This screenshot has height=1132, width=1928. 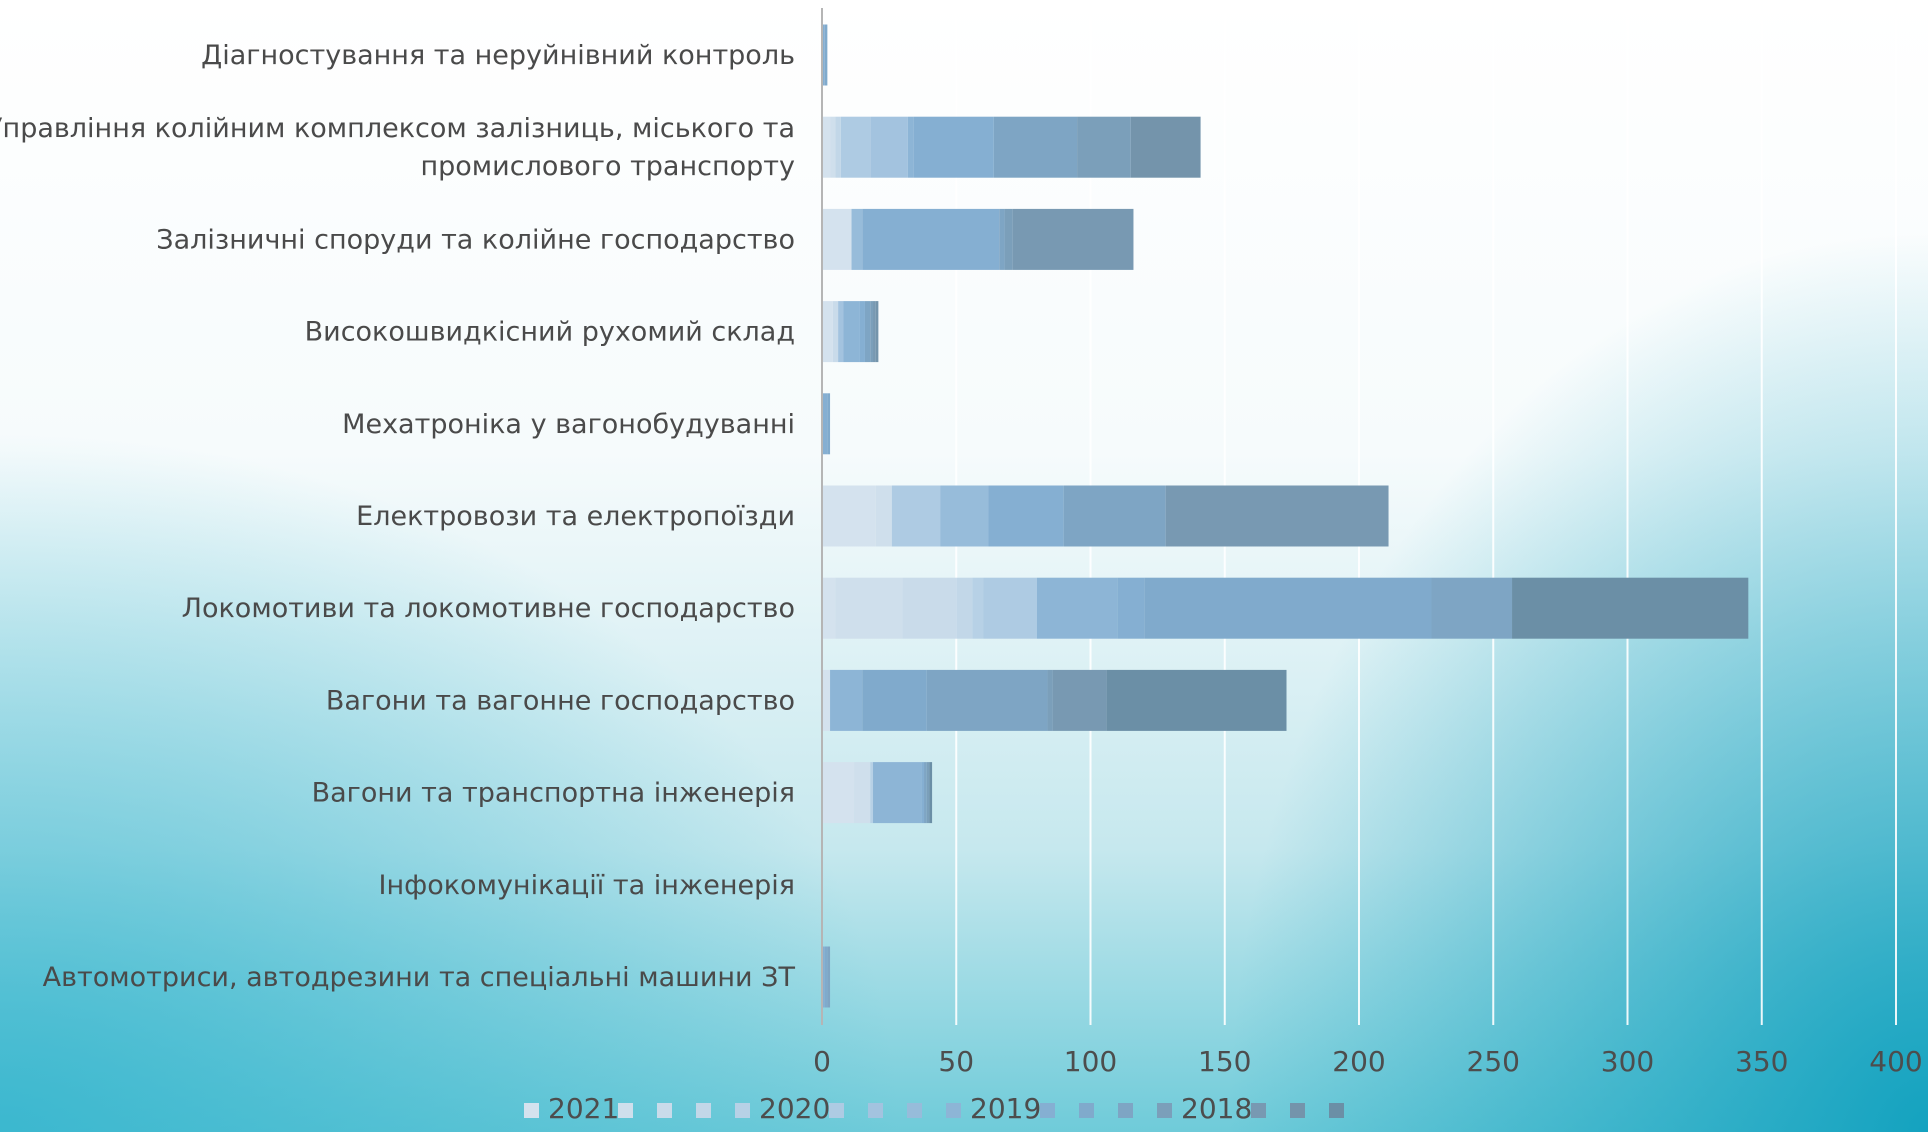 What do you see at coordinates (956, 1061) in the screenshot?
I see `x-tick-label: 50` at bounding box center [956, 1061].